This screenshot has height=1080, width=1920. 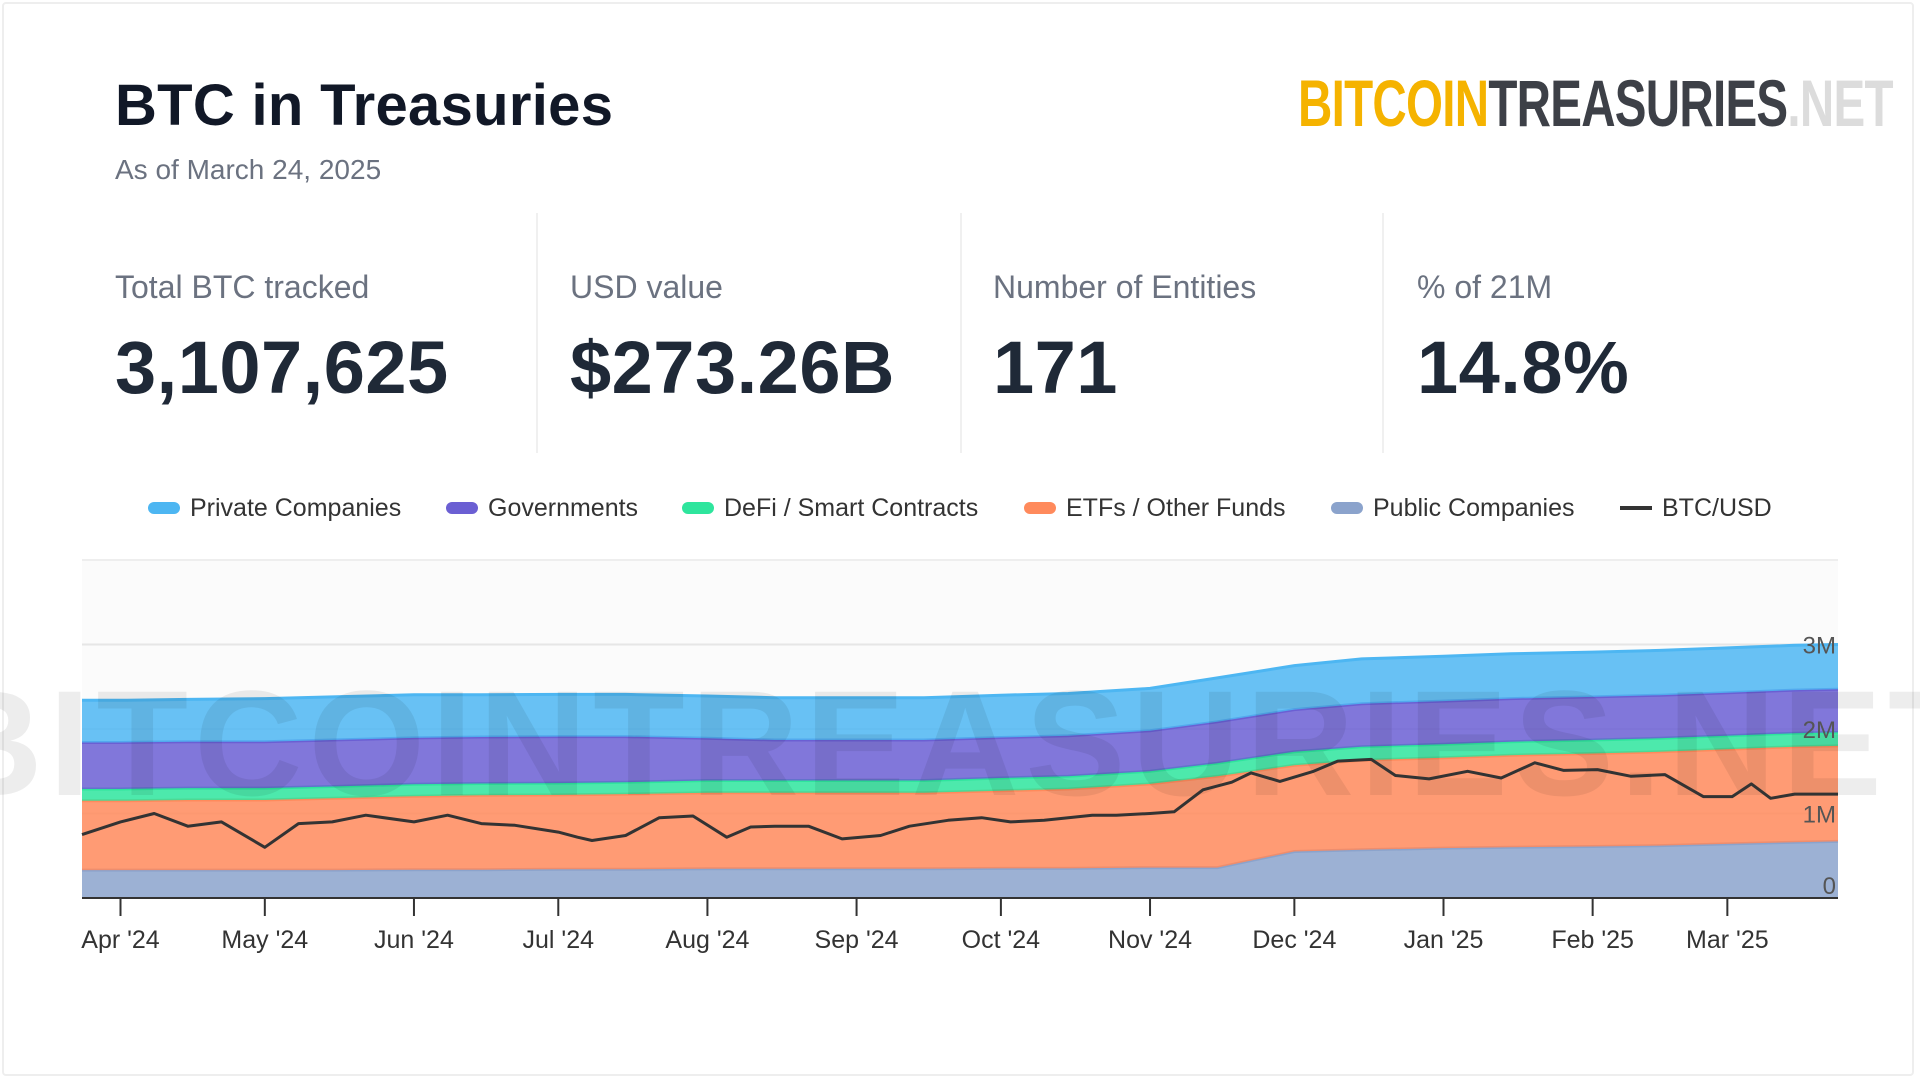 I want to click on x-tick-label: May '24, so click(x=264, y=940).